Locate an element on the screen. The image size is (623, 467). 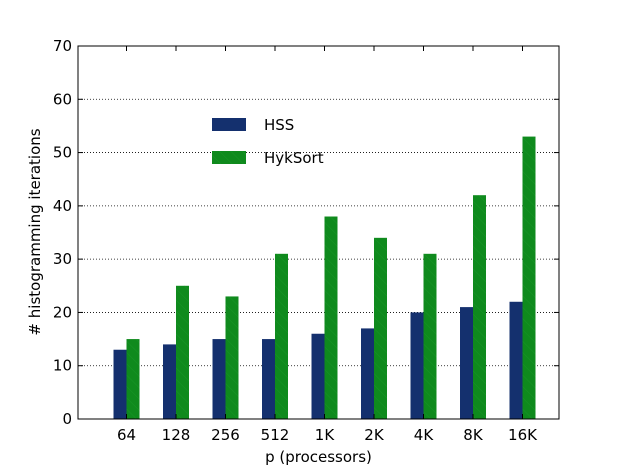
legend-label-hss: HSS is located at coordinates (279, 125).